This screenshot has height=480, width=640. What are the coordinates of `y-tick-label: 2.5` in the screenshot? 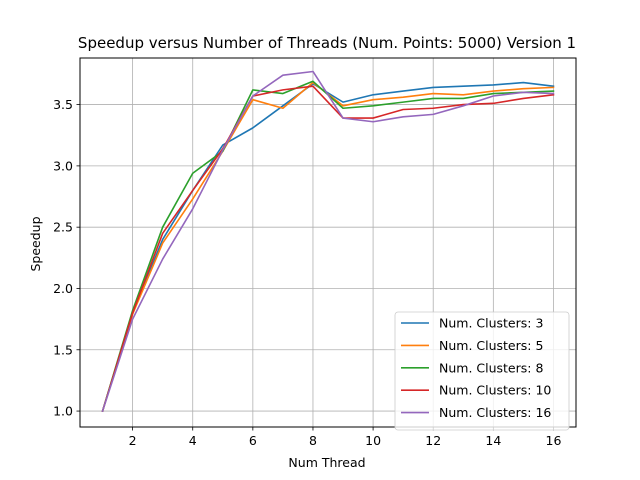 It's located at (63, 227).